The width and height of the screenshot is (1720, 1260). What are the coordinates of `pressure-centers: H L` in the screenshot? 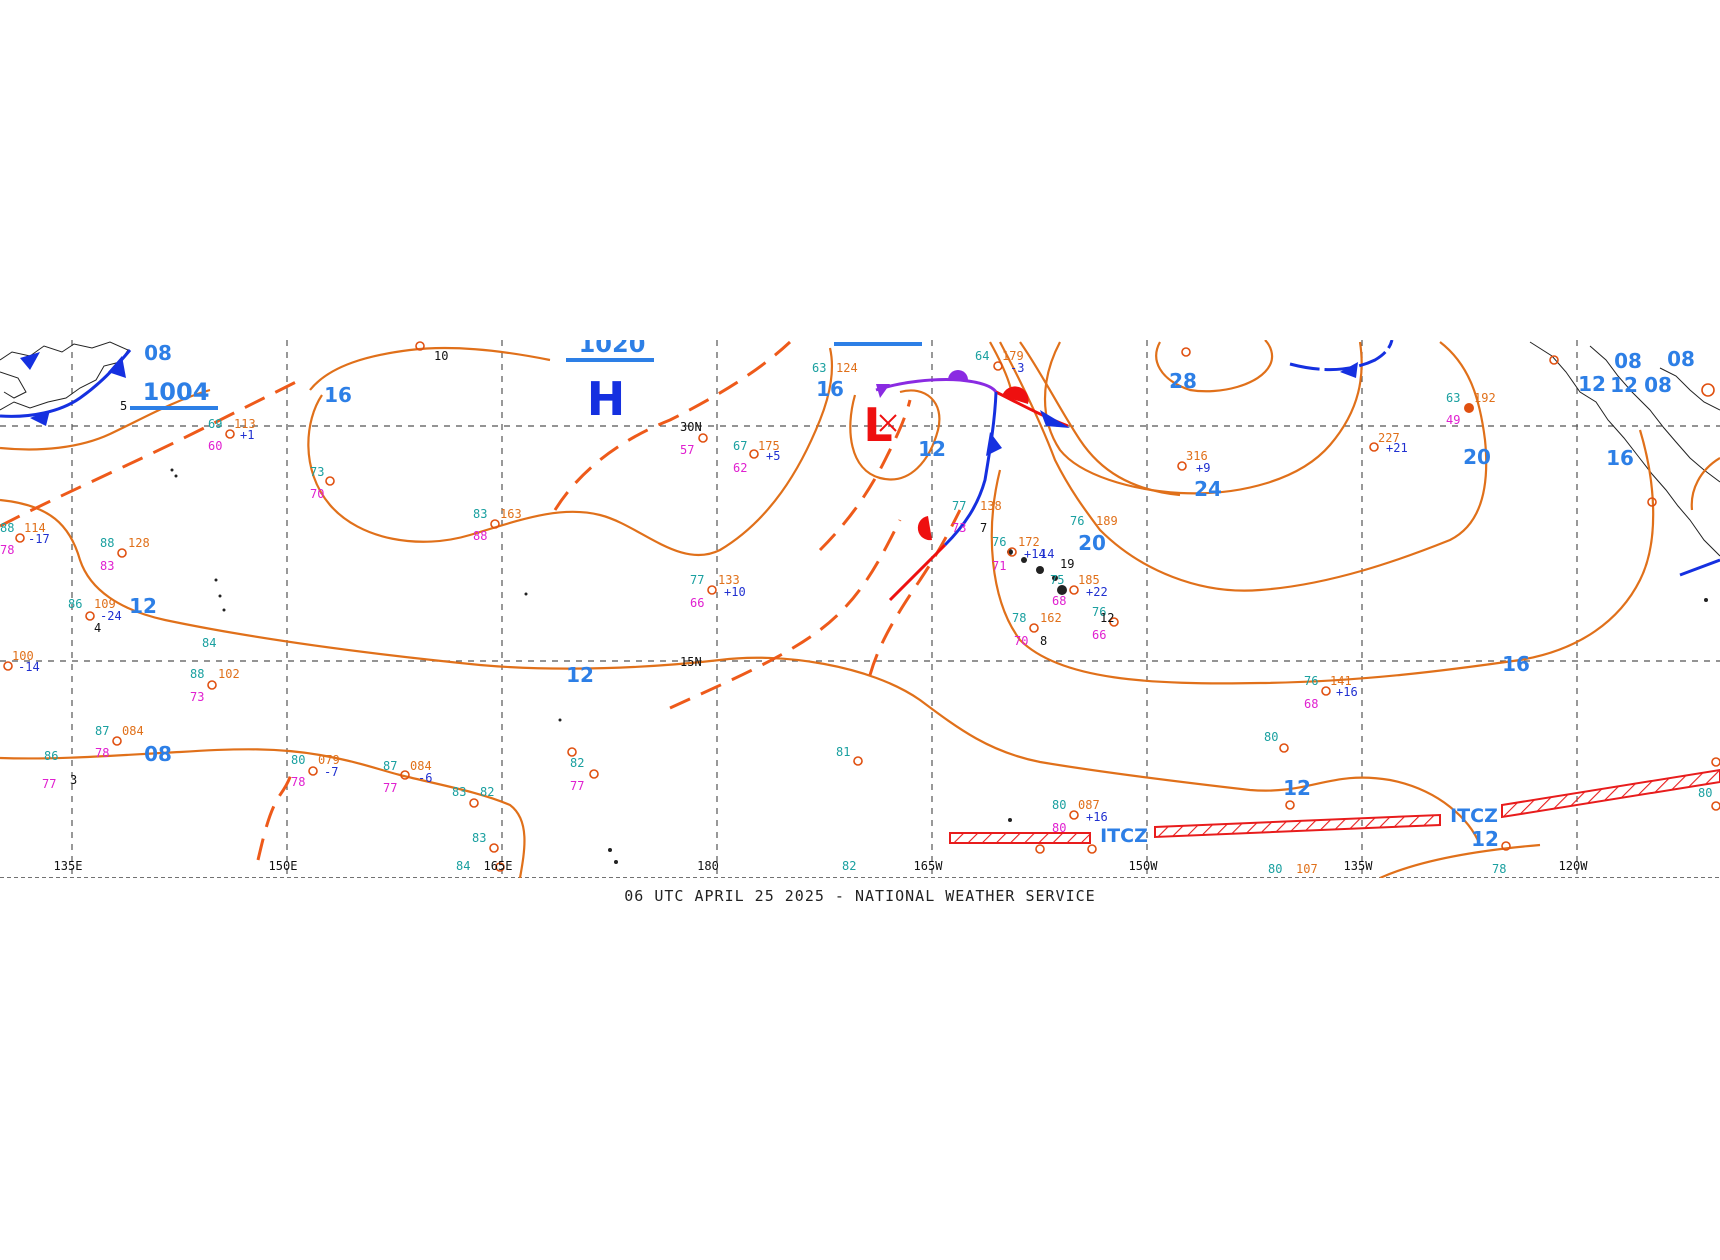 It's located at (742, 412).